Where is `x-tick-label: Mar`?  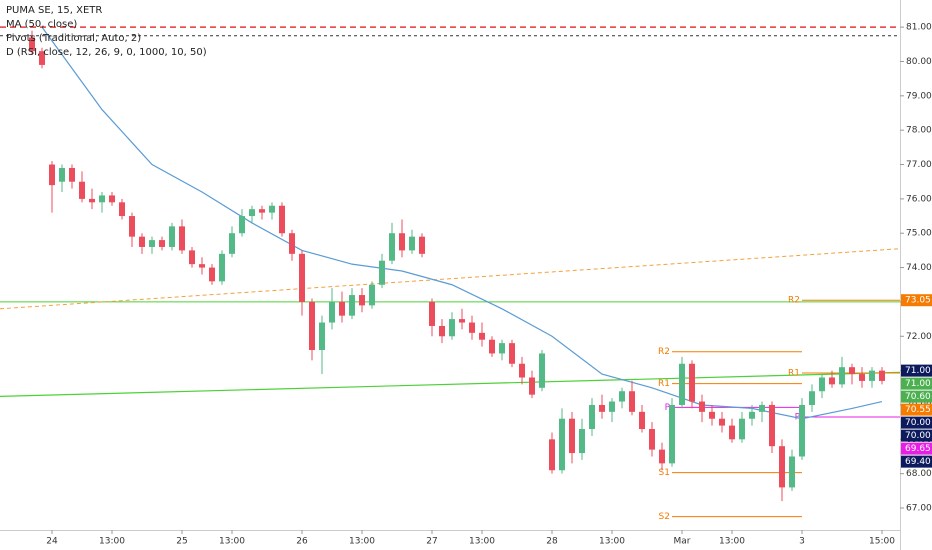 x-tick-label: Mar is located at coordinates (682, 542).